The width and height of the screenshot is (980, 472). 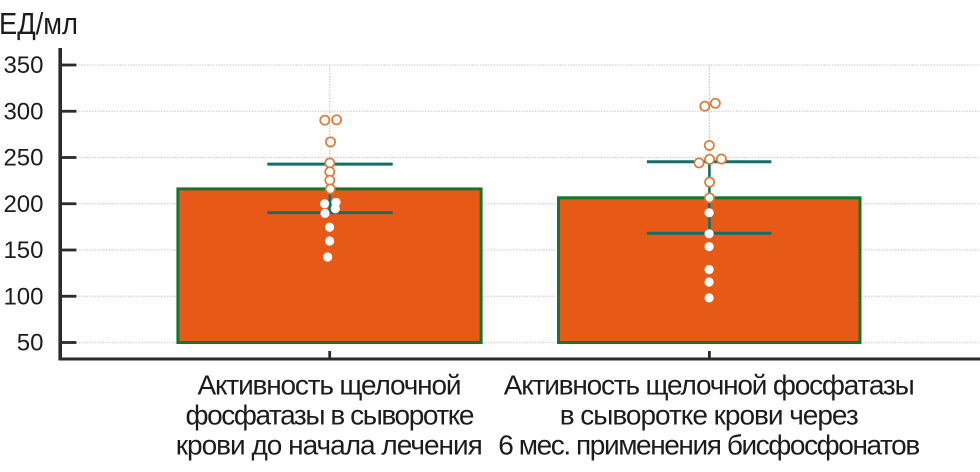 What do you see at coordinates (23, 296) in the screenshot?
I see `svg-text: 100` at bounding box center [23, 296].